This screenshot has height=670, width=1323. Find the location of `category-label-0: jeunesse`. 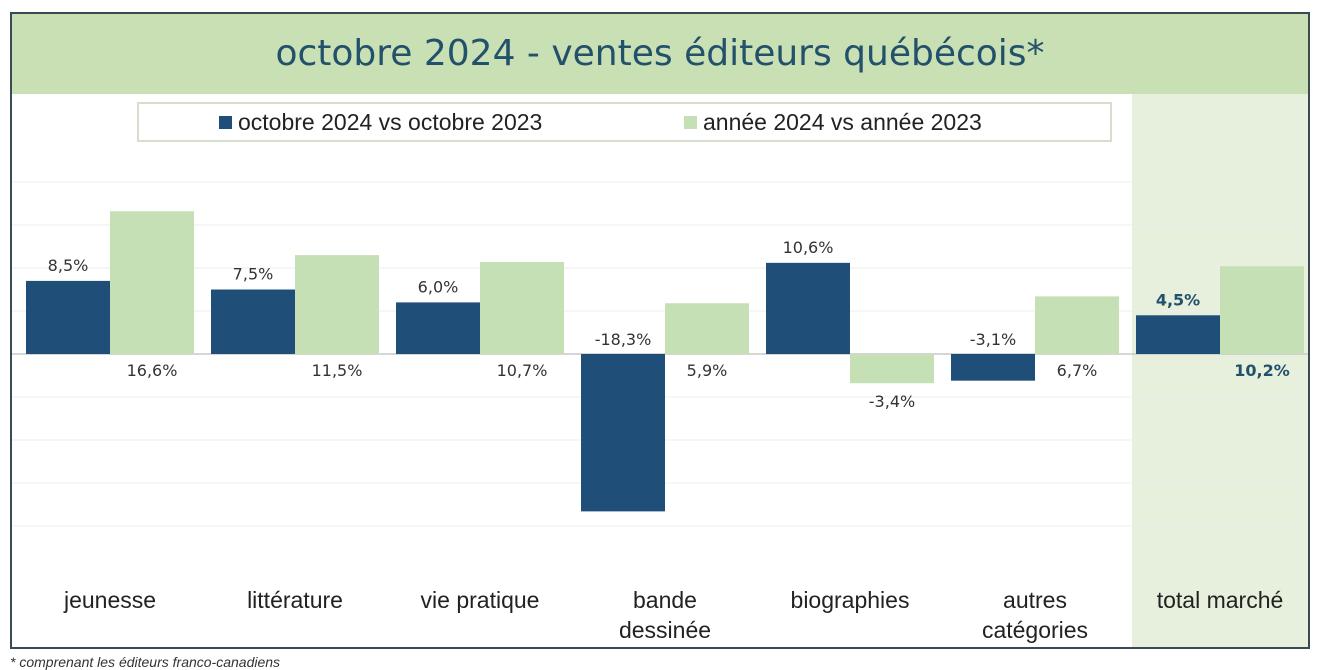

category-label-0: jeunesse is located at coordinates (109, 600).